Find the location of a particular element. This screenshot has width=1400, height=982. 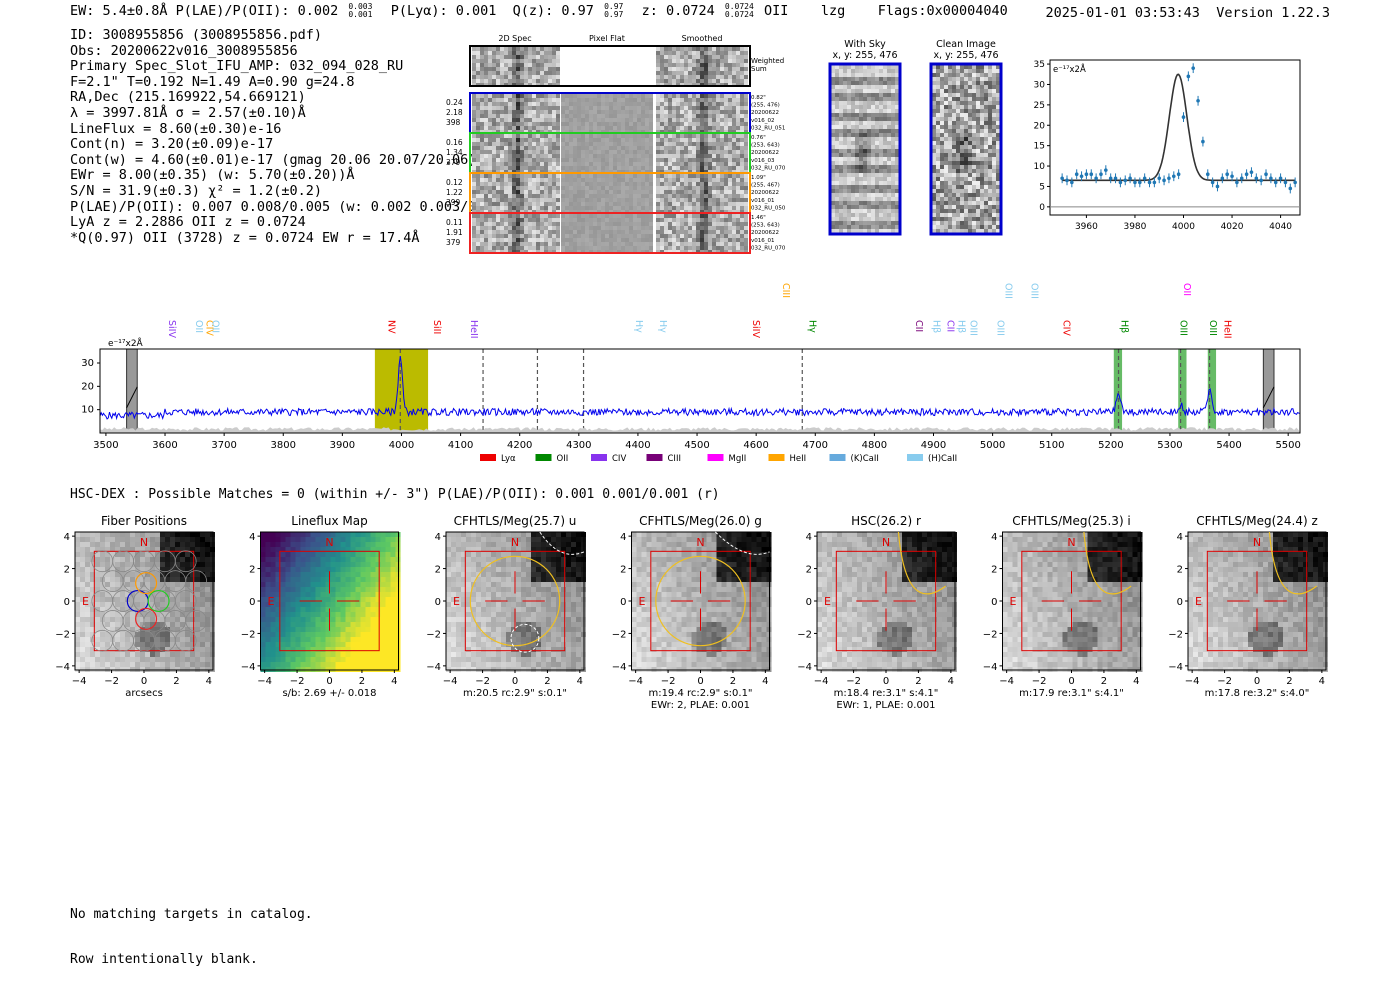

row-value: 399 is located at coordinates (453, 202).